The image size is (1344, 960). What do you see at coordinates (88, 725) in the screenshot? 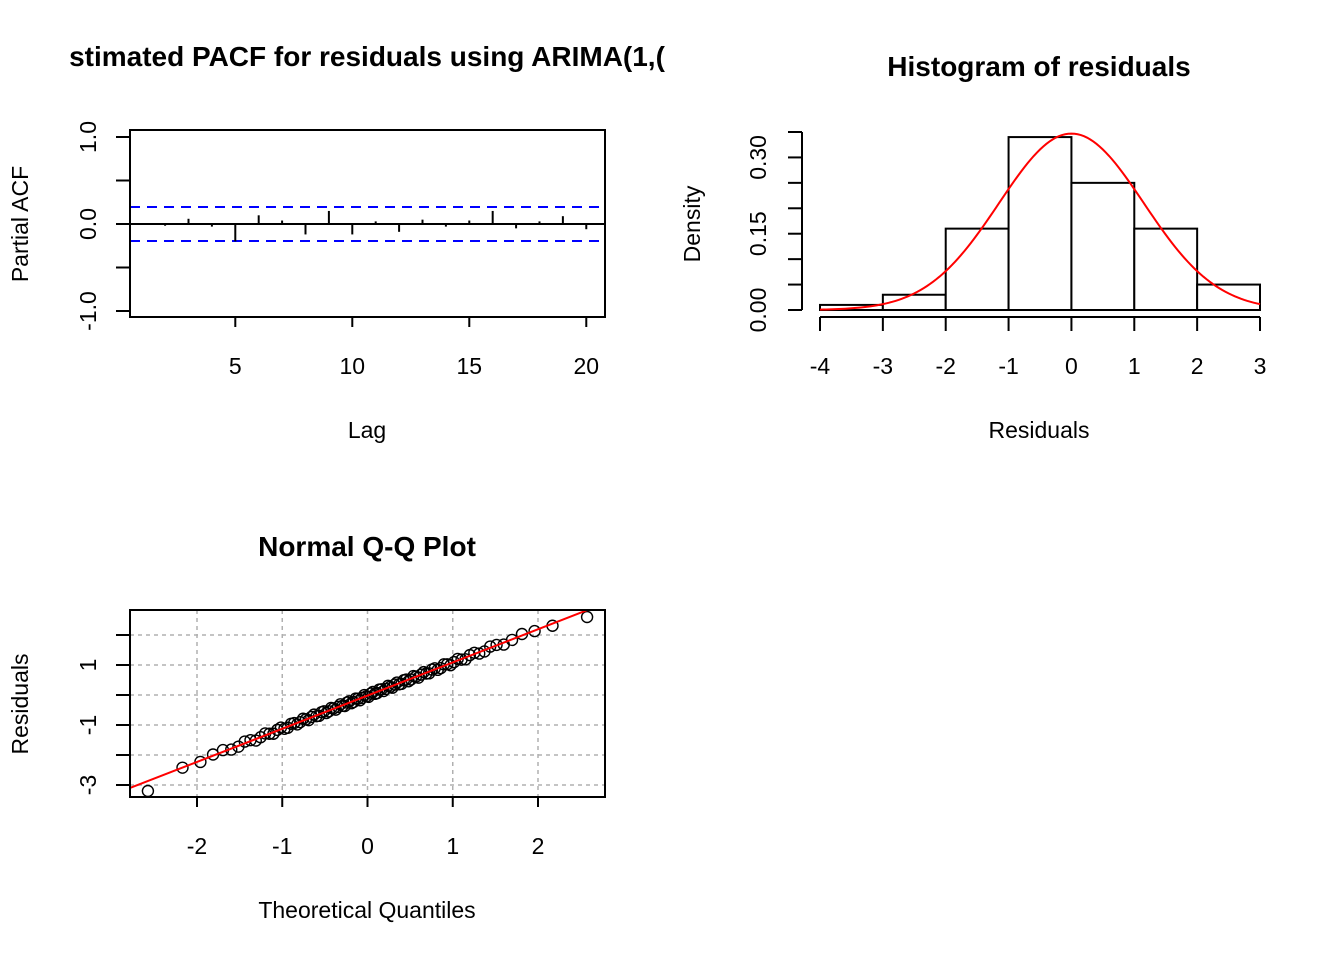
I see `qq-y-tick-label: -1` at bounding box center [88, 725].